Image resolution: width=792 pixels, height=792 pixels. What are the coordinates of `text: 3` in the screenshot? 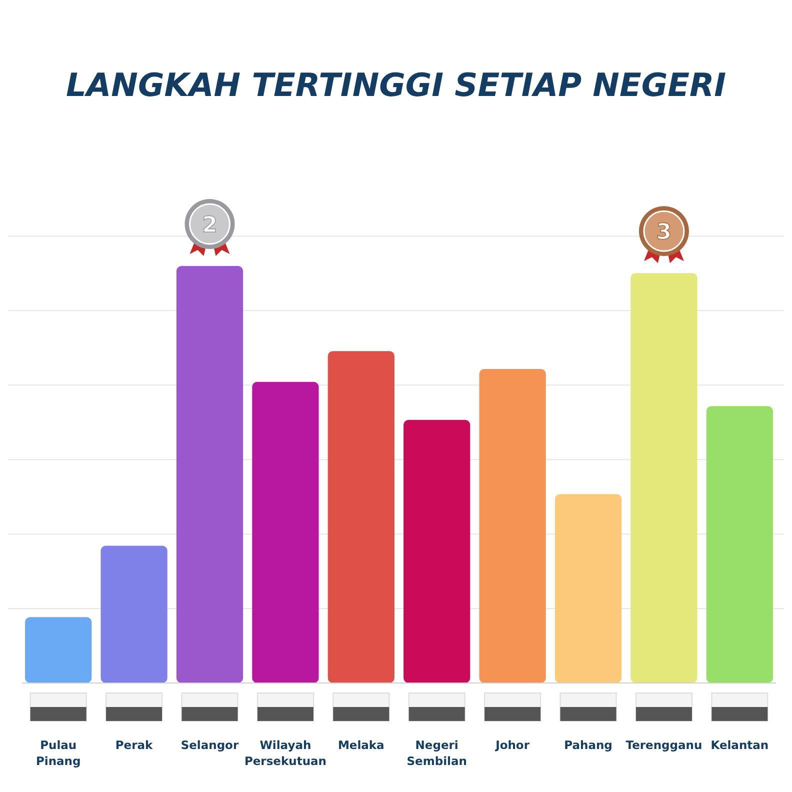 It's located at (664, 233).